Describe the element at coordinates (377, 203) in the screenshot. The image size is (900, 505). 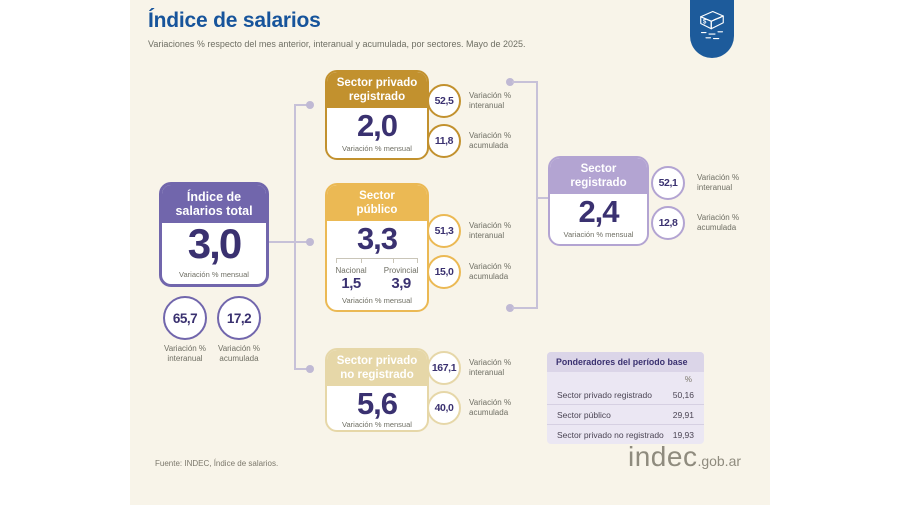
I see `sector-card-title: Sector público` at that location.